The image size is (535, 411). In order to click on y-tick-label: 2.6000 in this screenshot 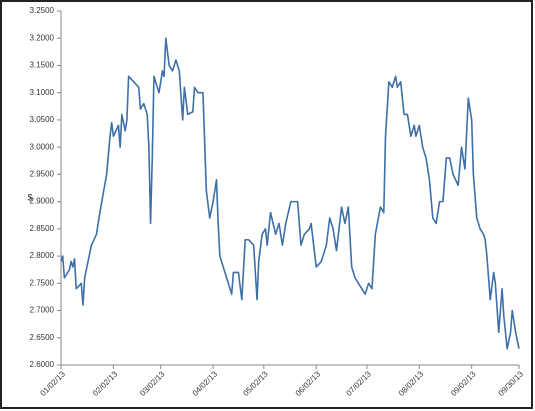, I will do `click(42, 364)`.